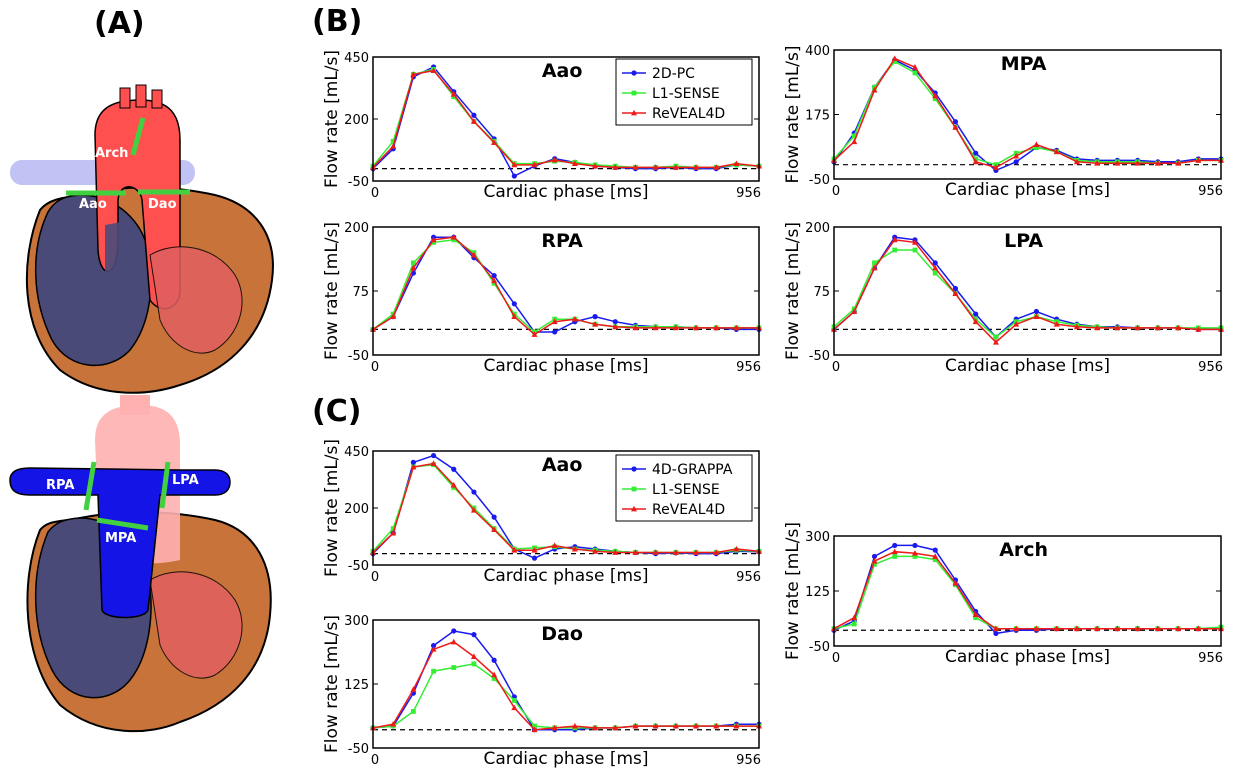  Describe the element at coordinates (356, 685) in the screenshot. I see `y-tick-label: 125` at that location.